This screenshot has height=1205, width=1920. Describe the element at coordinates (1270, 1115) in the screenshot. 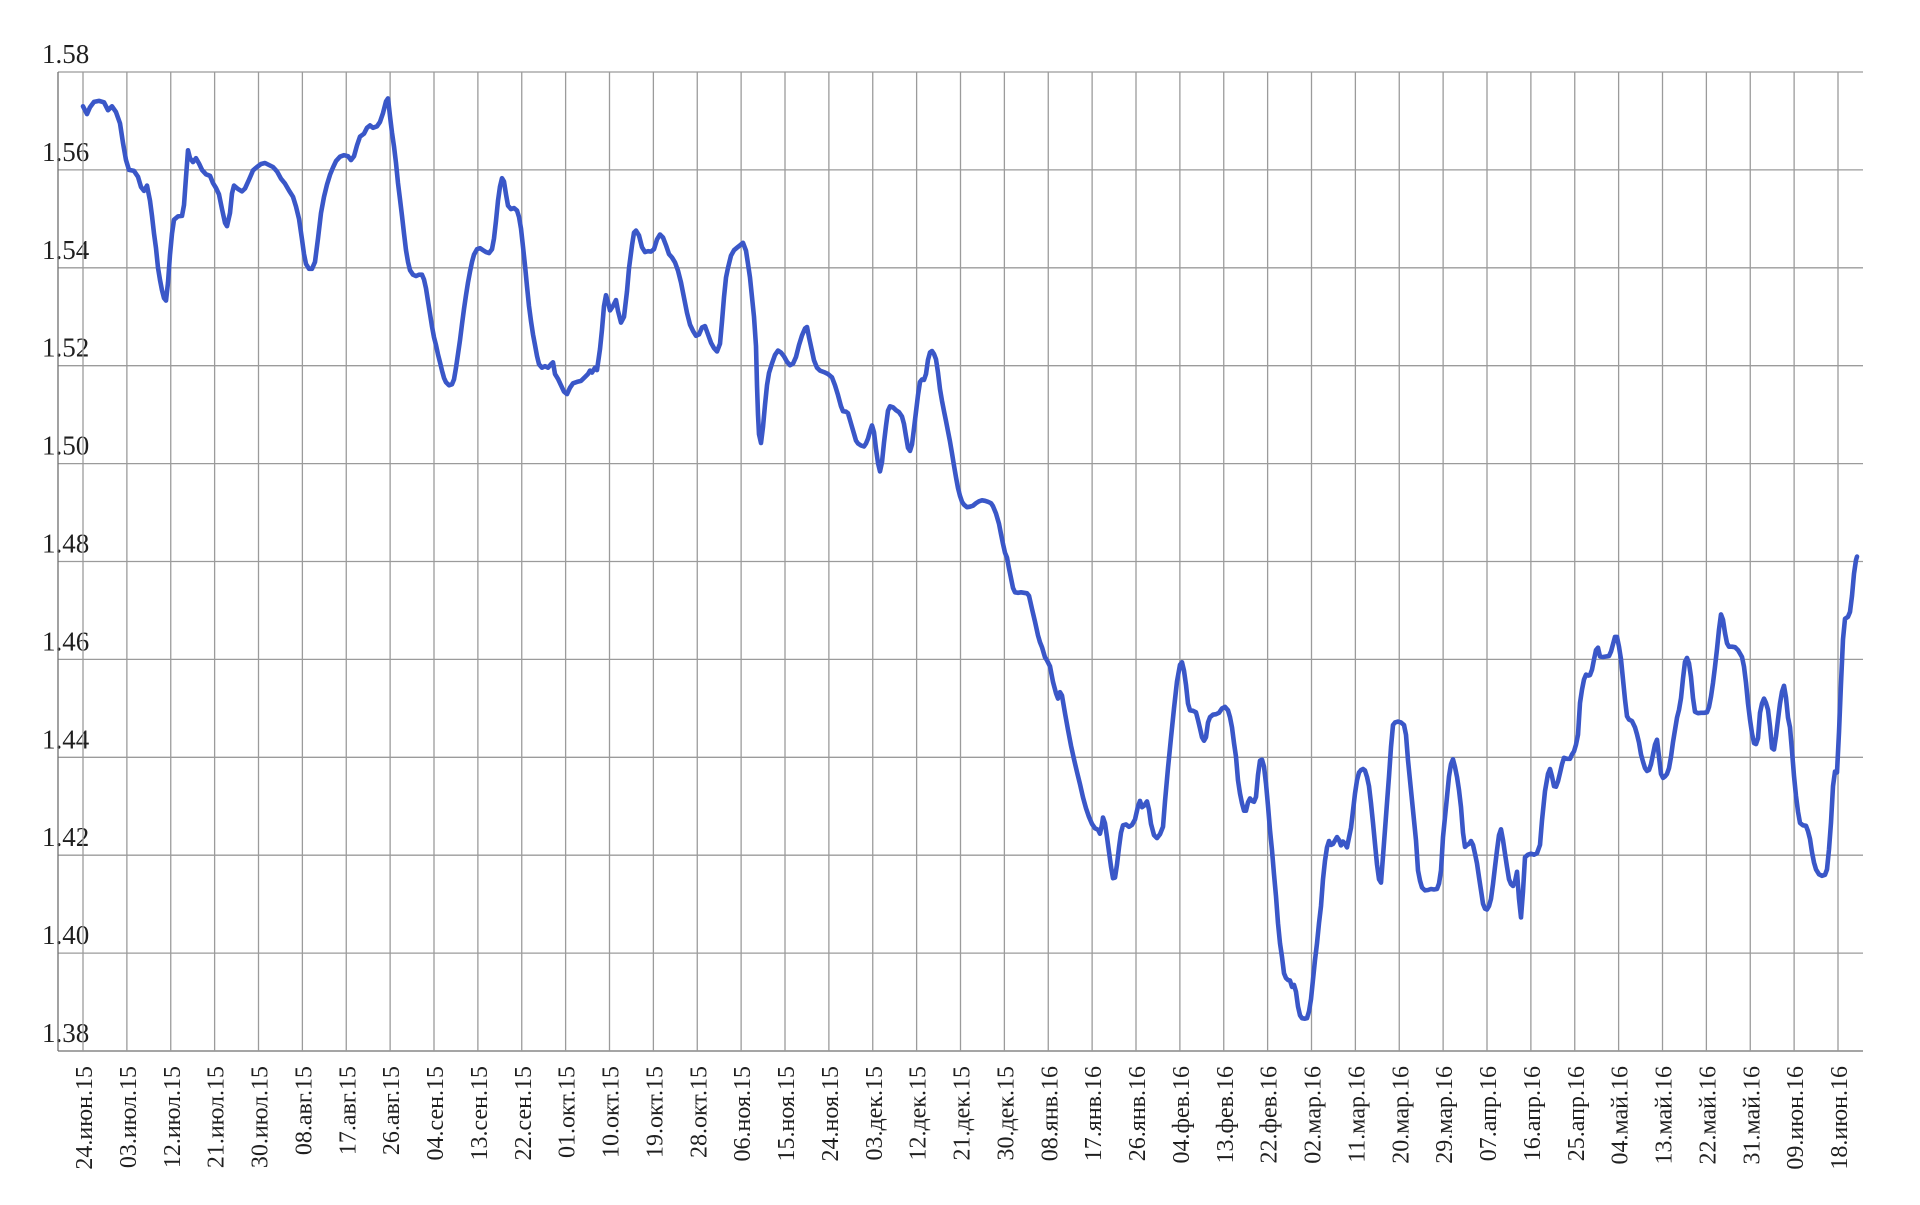

I see `x-tick-label: 22.фев.16` at that location.